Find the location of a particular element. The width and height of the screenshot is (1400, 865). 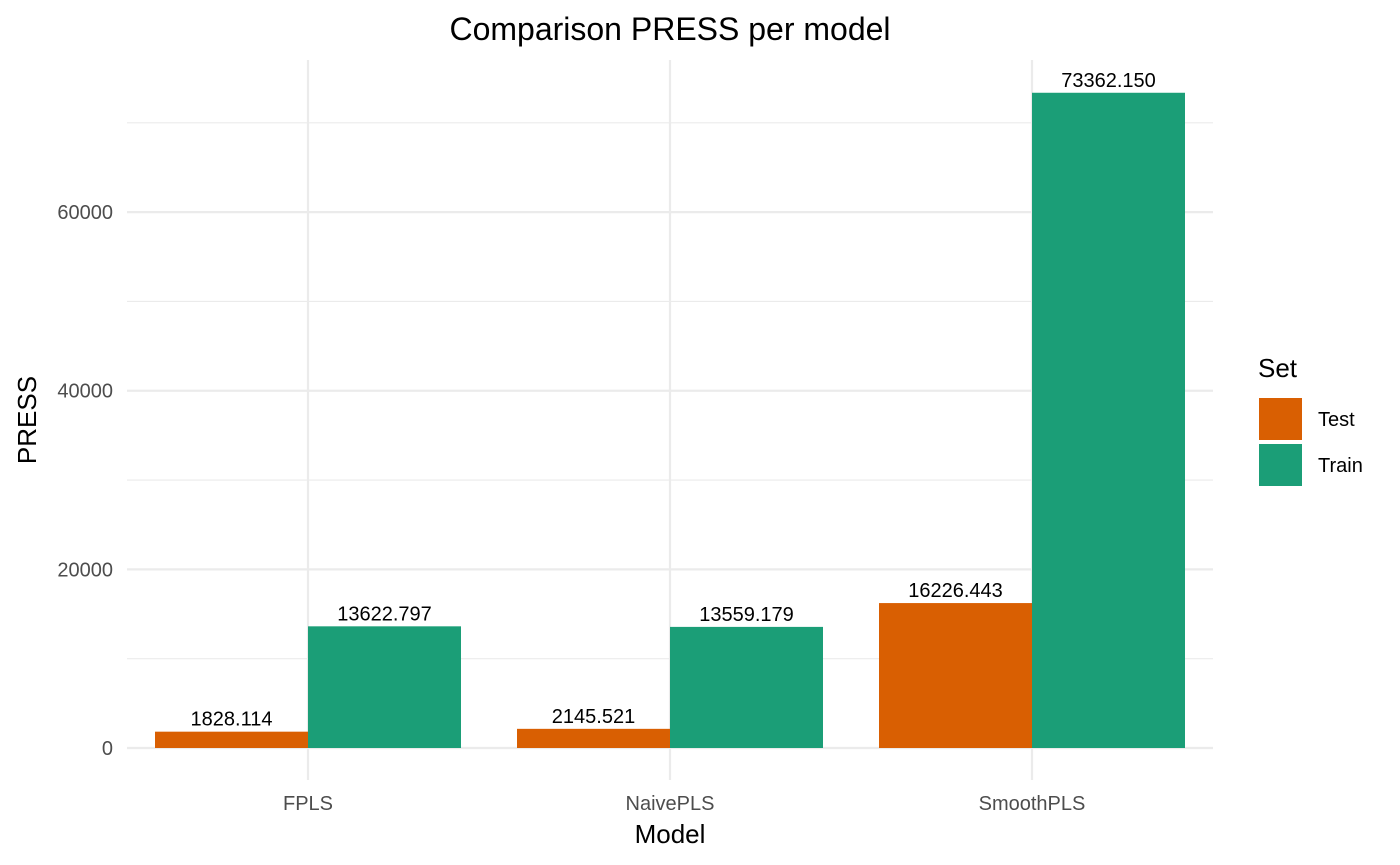

legend-label-train: Train is located at coordinates (1340, 466).